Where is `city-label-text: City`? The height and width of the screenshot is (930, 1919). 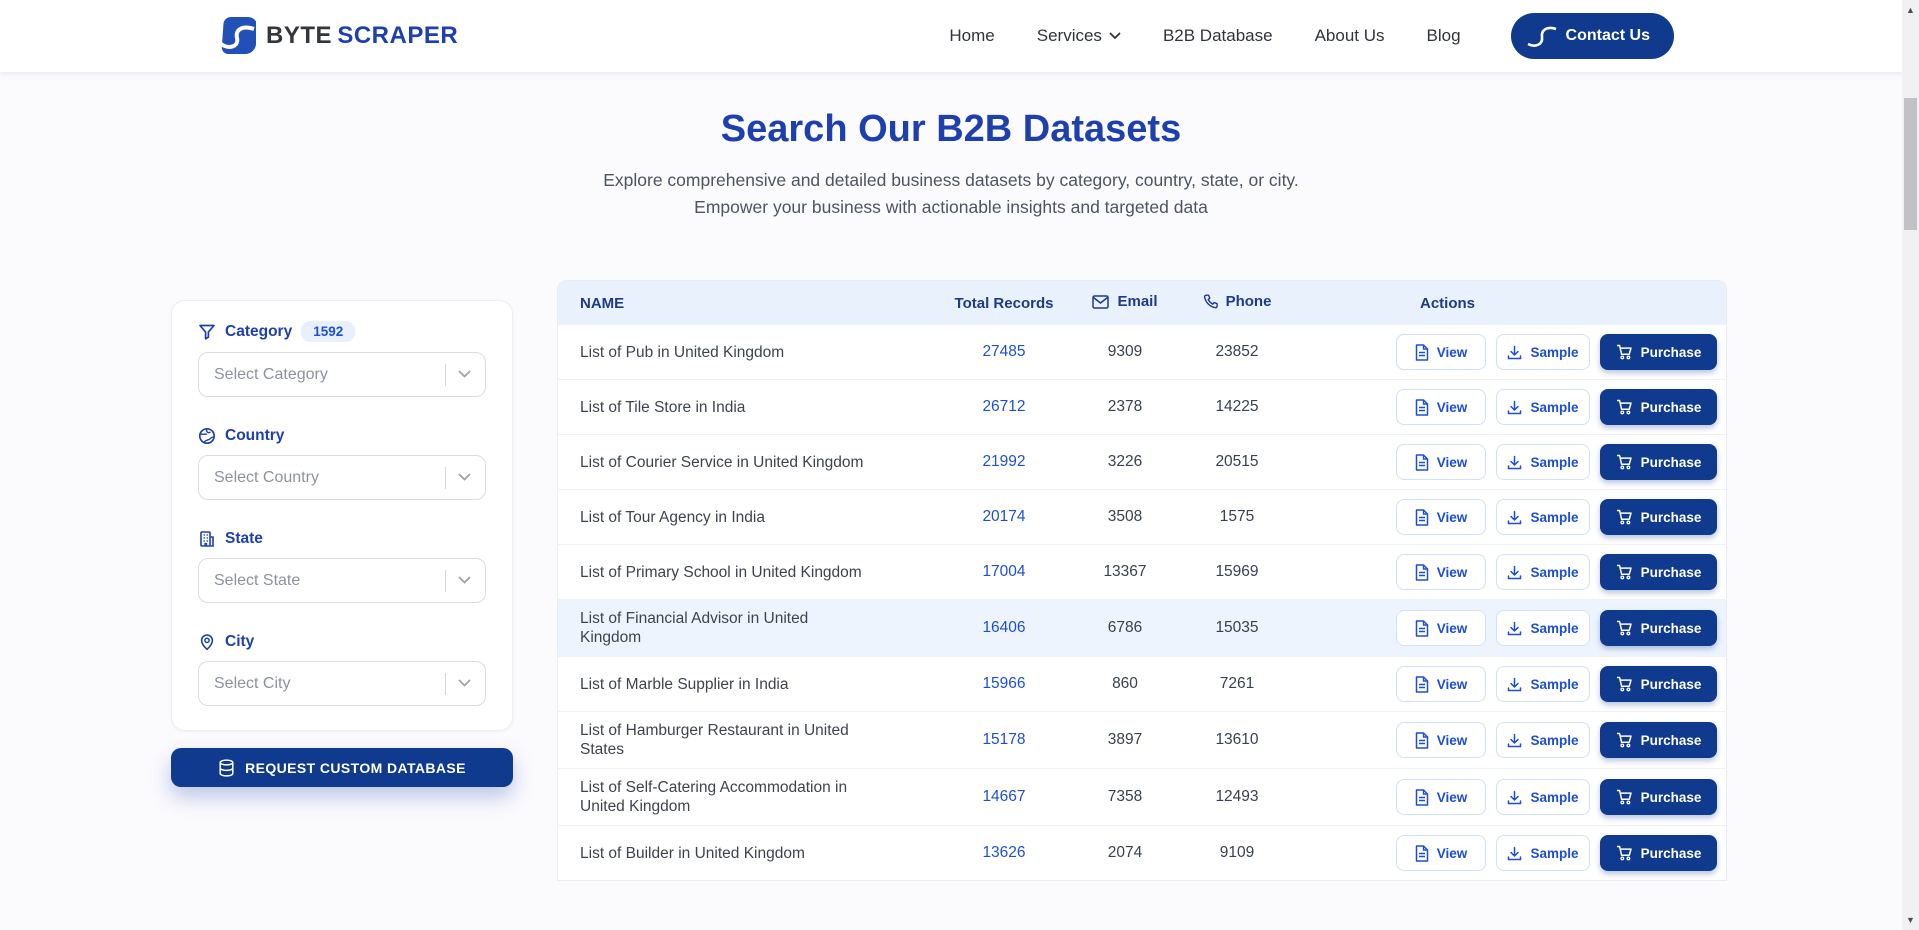 city-label-text: City is located at coordinates (240, 641).